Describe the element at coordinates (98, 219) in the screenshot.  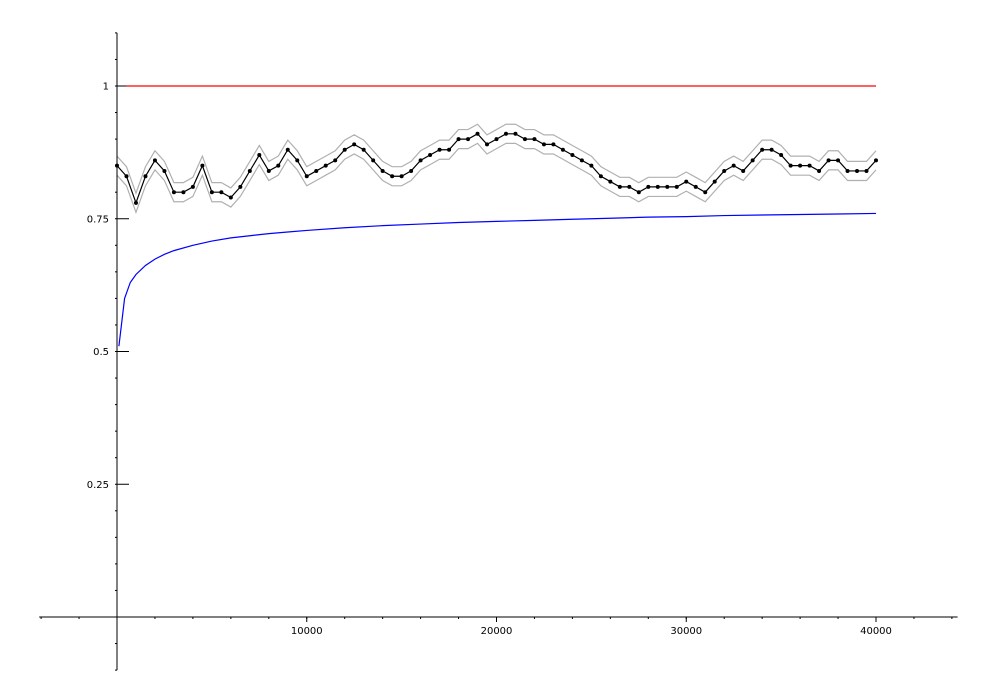
I see `y-tick-label: 0.75` at that location.